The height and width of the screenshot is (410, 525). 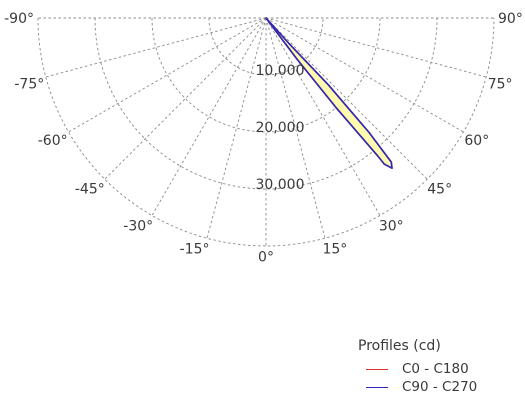 What do you see at coordinates (266, 258) in the screenshot?
I see `angle-tick-label: 0°` at bounding box center [266, 258].